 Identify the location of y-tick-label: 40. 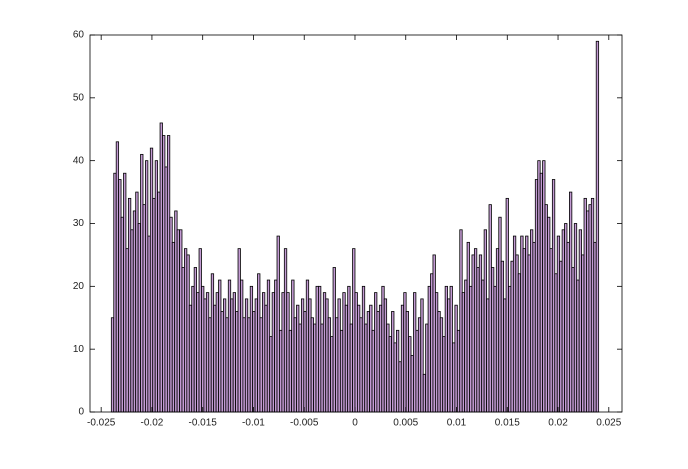
(79, 160).